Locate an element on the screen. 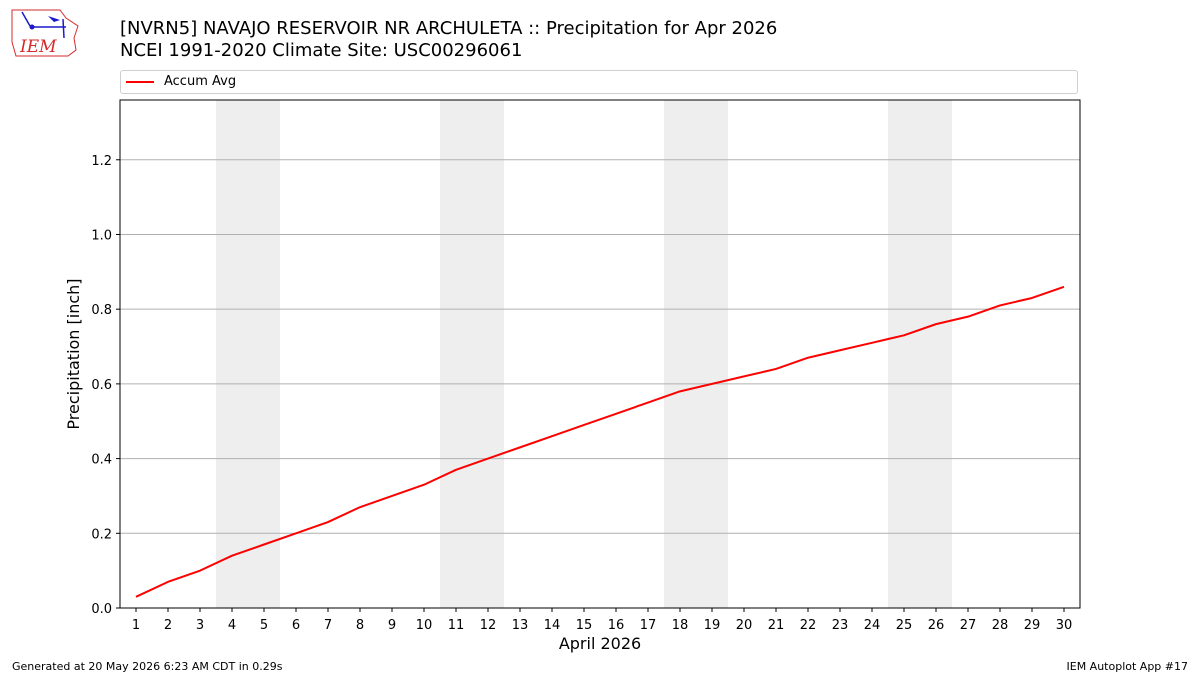 The image size is (1200, 675). x-tick-label: 6 is located at coordinates (296, 625).